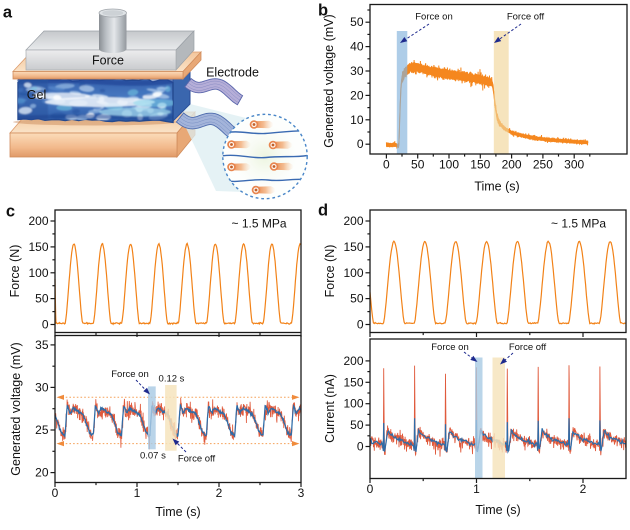  Describe the element at coordinates (323, 211) in the screenshot. I see `svg-text: d` at that location.